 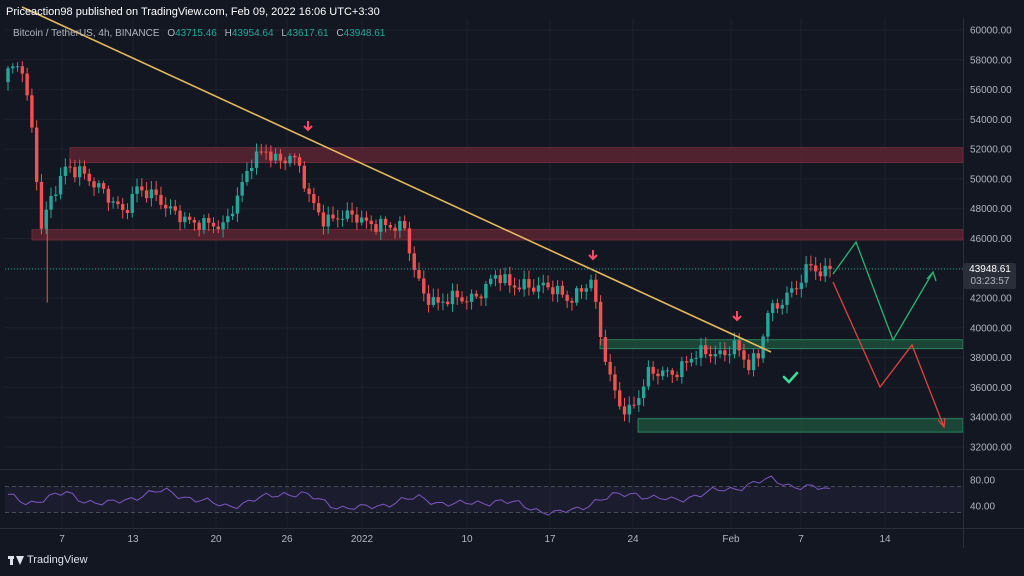 I want to click on price-tick-label: 34000.00, so click(x=991, y=418).